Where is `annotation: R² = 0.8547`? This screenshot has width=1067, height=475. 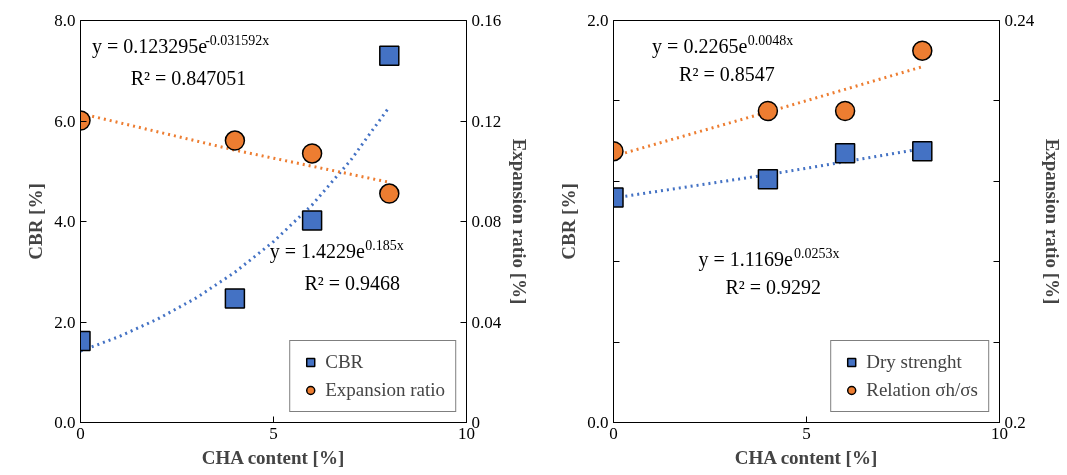 annotation: R² = 0.8547 is located at coordinates (727, 73).